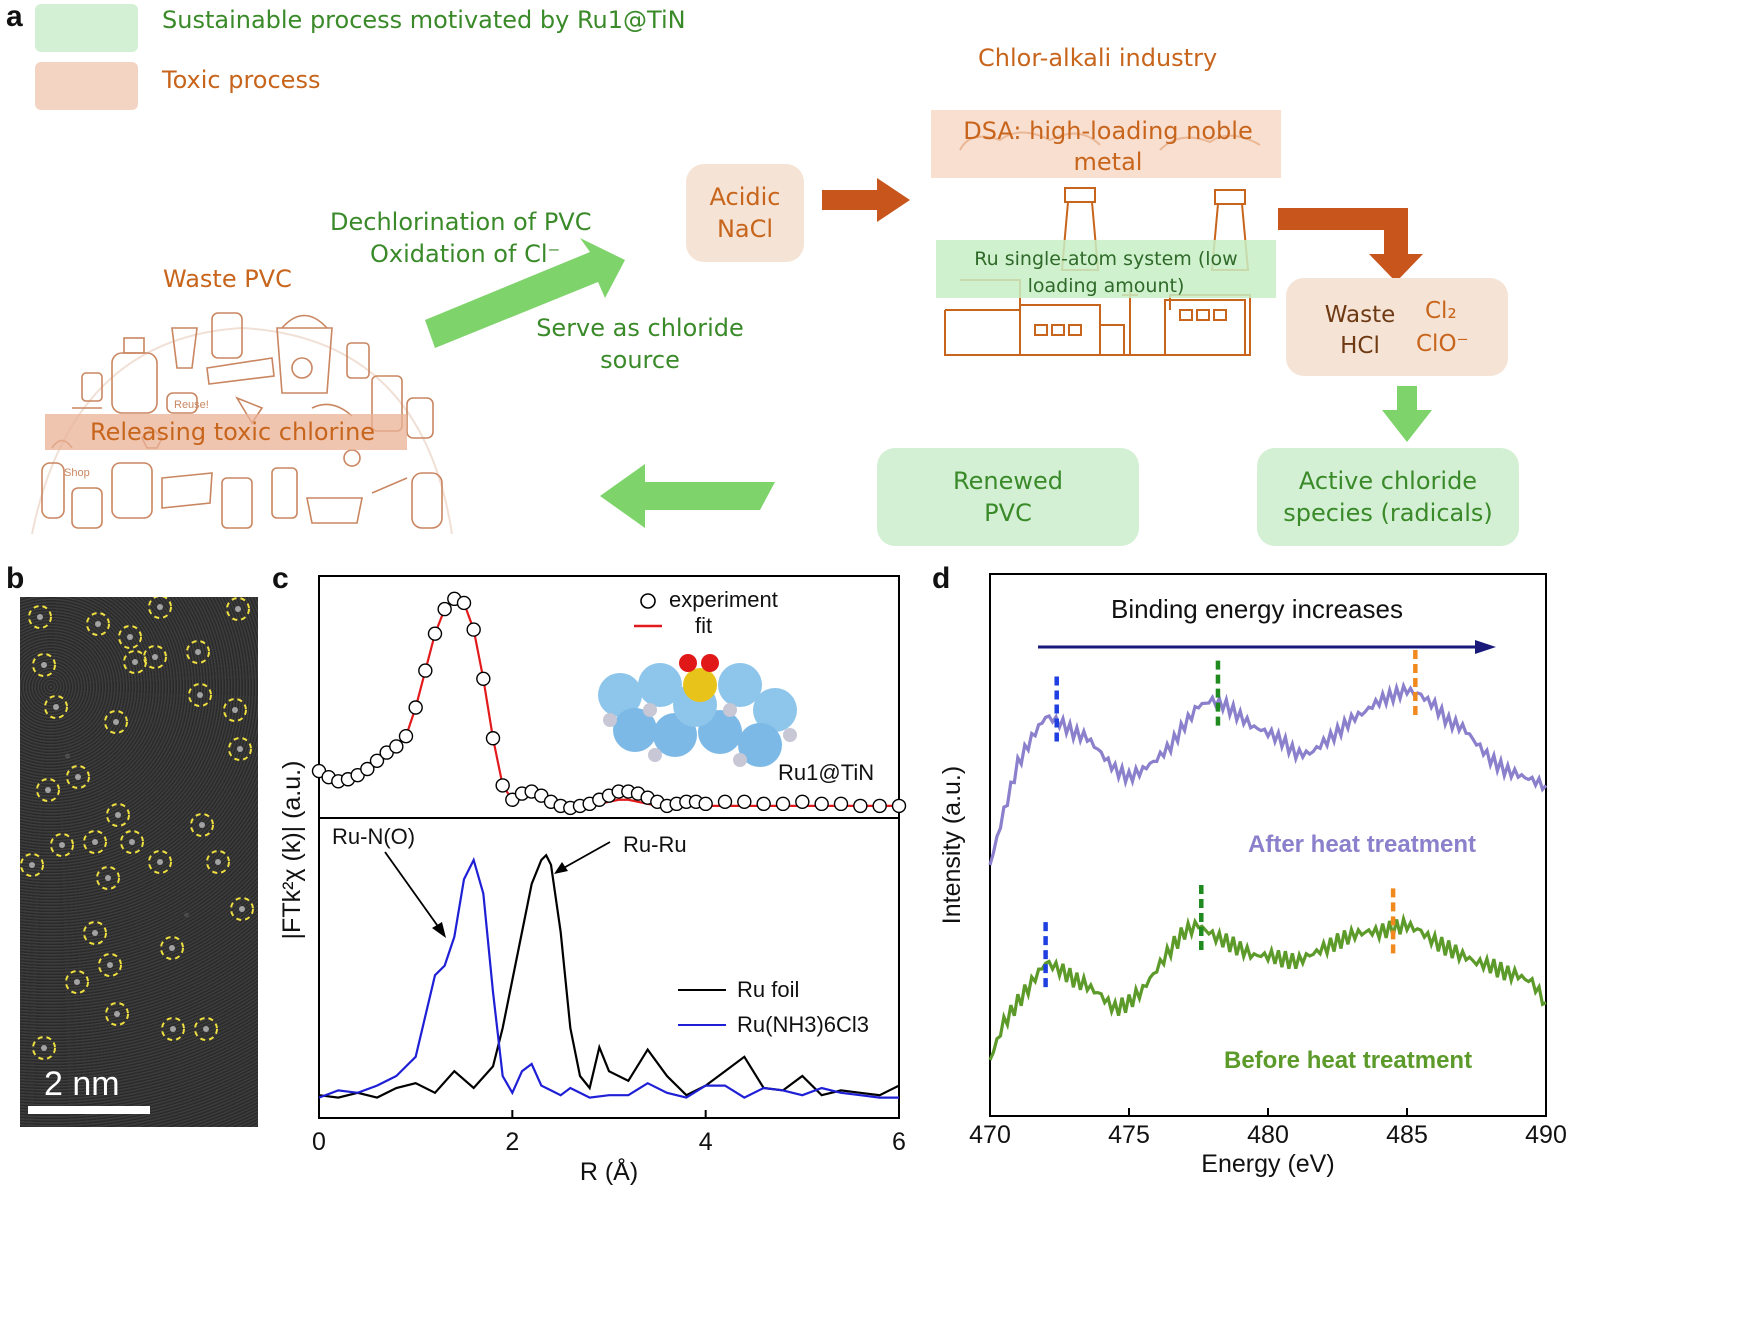  Describe the element at coordinates (14, 16) in the screenshot. I see `panel-label-a: a` at that location.